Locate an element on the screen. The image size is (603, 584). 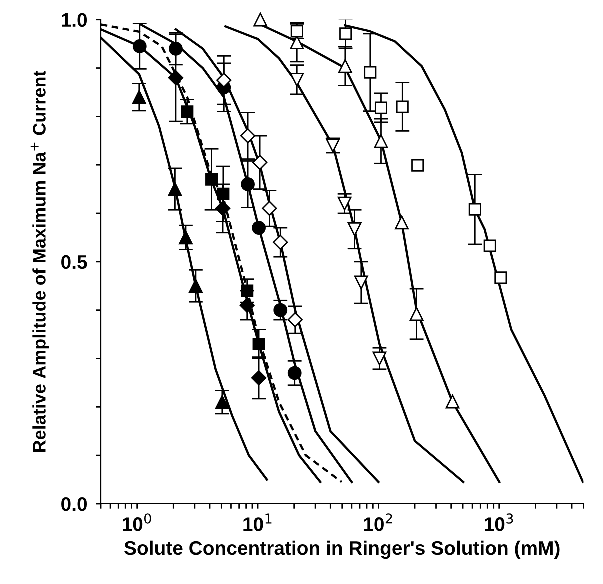
y-tick-label: 0.5 is located at coordinates (75, 262).